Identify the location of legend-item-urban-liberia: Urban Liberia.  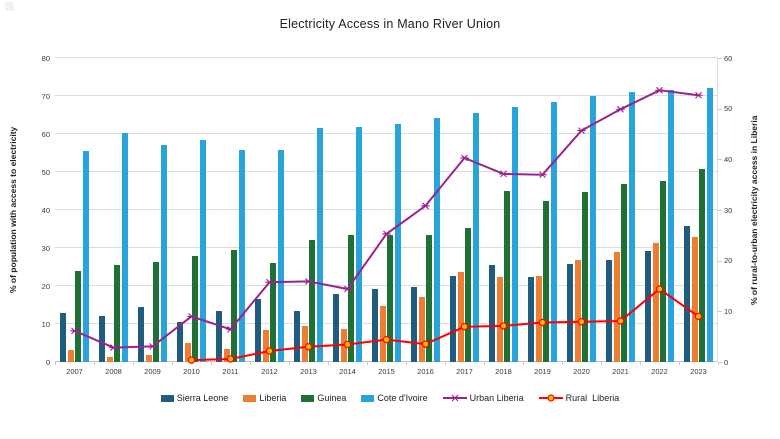
(483, 398).